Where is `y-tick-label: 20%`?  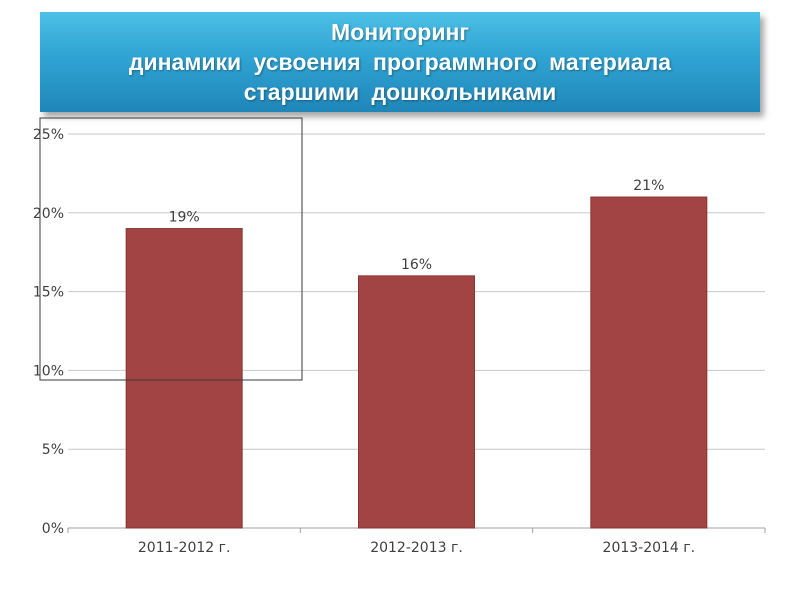 y-tick-label: 20% is located at coordinates (48, 214).